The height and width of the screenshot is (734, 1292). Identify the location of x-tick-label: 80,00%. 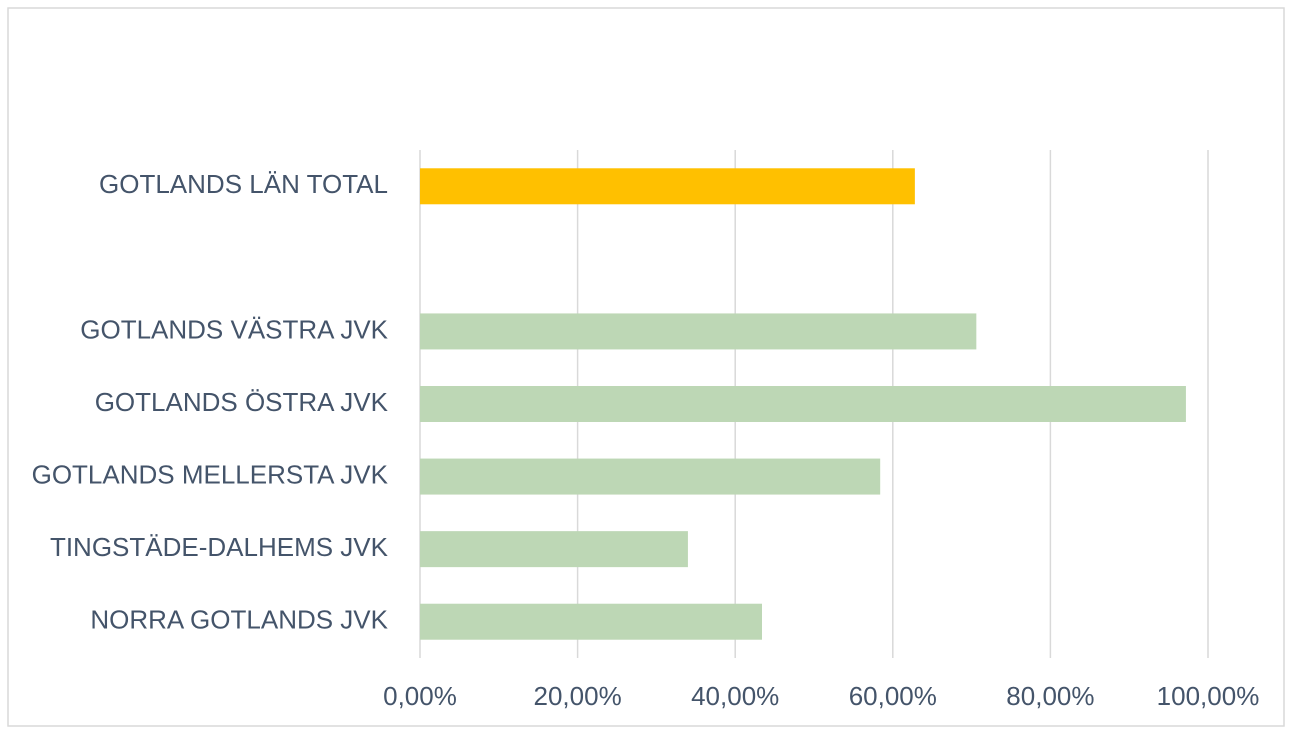
(1050, 696).